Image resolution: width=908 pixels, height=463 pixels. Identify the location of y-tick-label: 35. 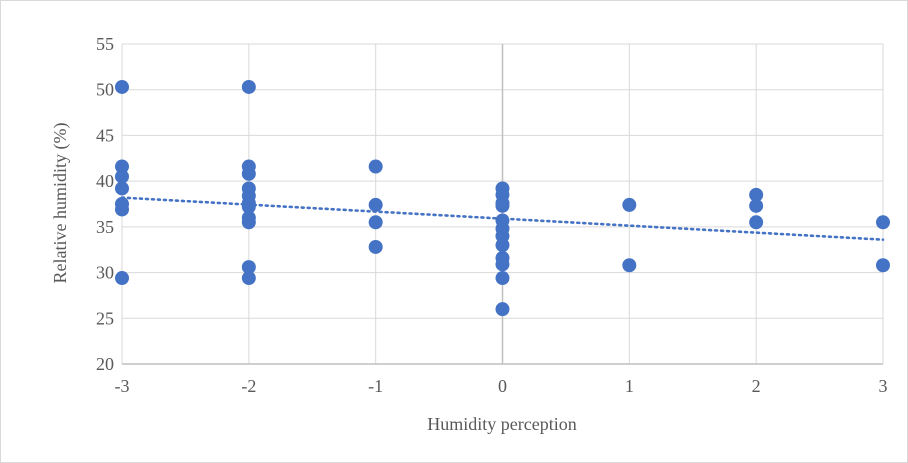
(105, 227).